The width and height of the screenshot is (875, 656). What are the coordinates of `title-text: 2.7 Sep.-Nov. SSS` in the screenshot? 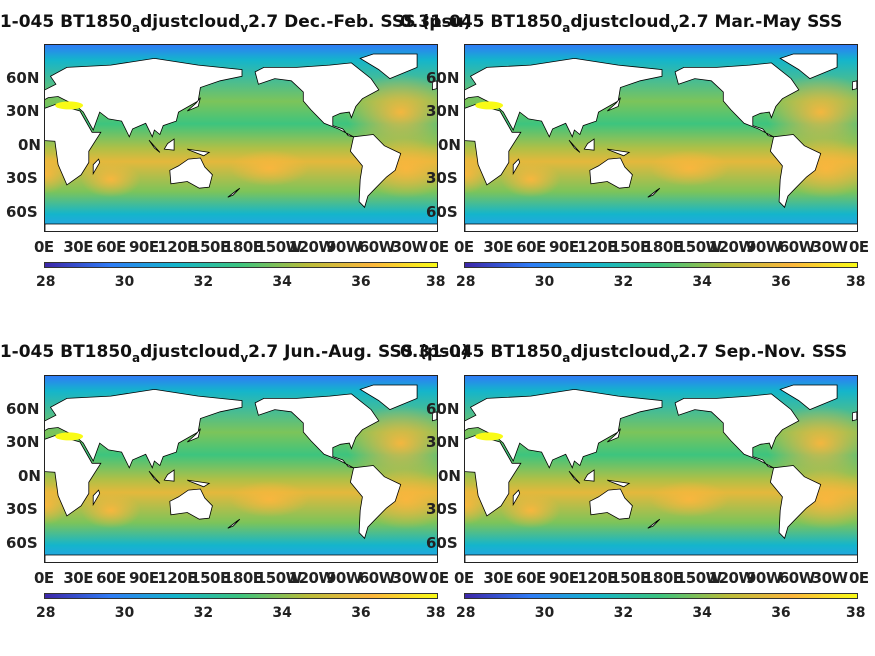 It's located at (763, 352).